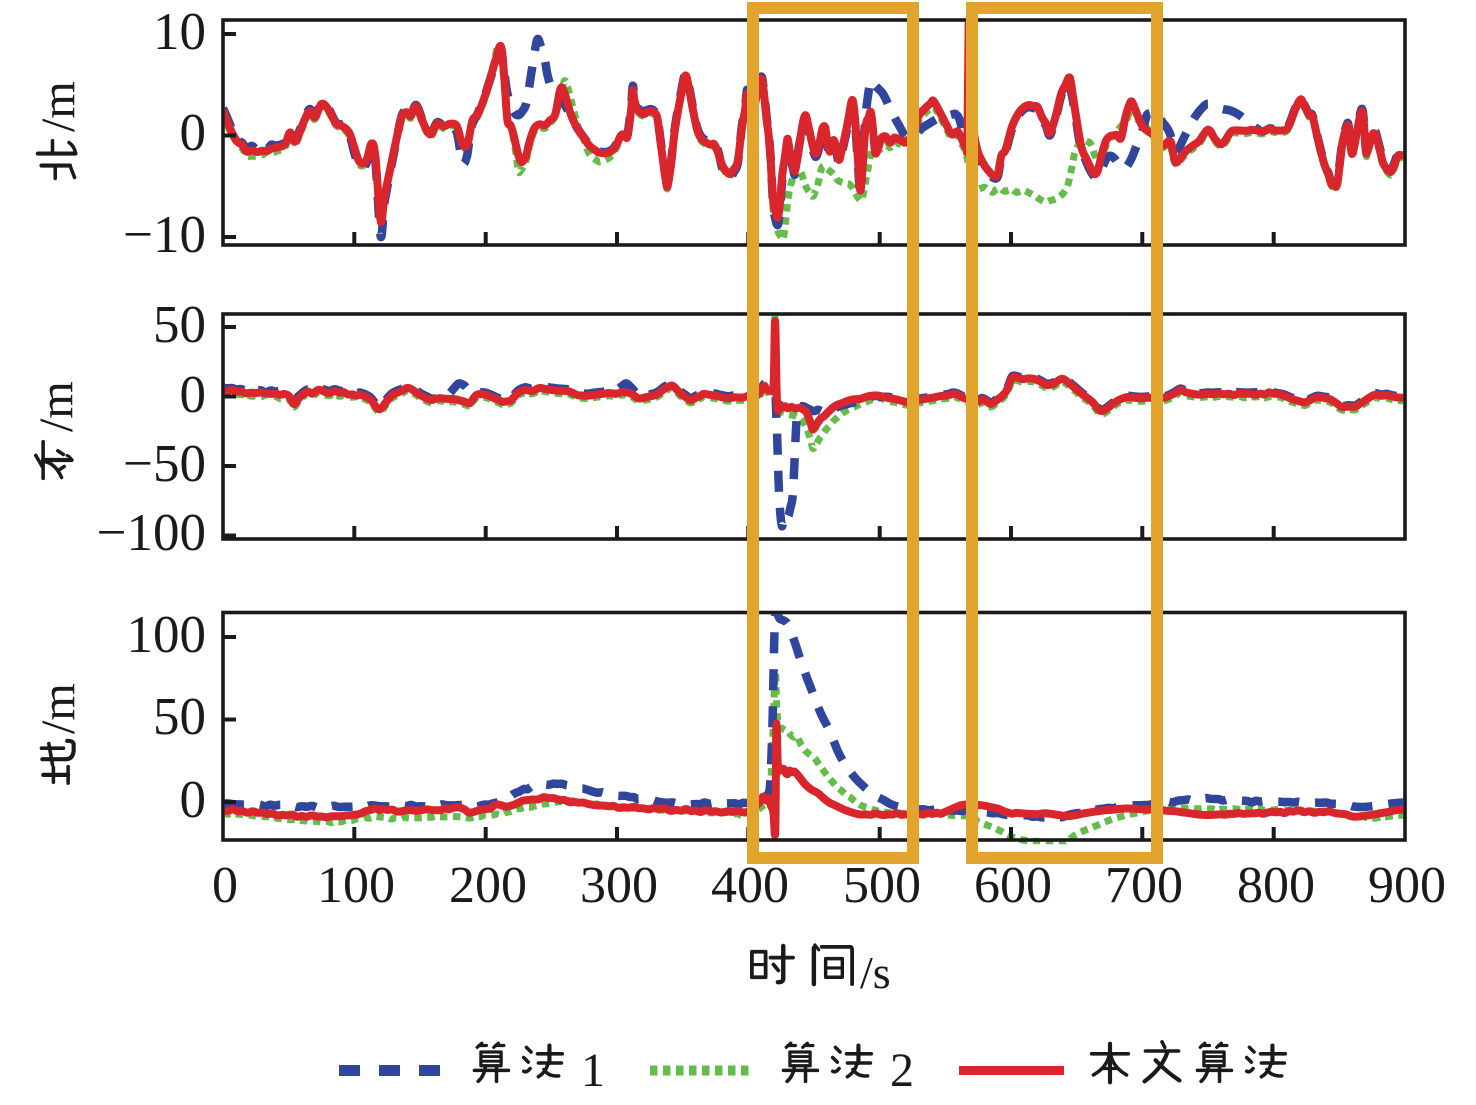  What do you see at coordinates (164, 464) in the screenshot?
I see `svg-text: −50` at bounding box center [164, 464].